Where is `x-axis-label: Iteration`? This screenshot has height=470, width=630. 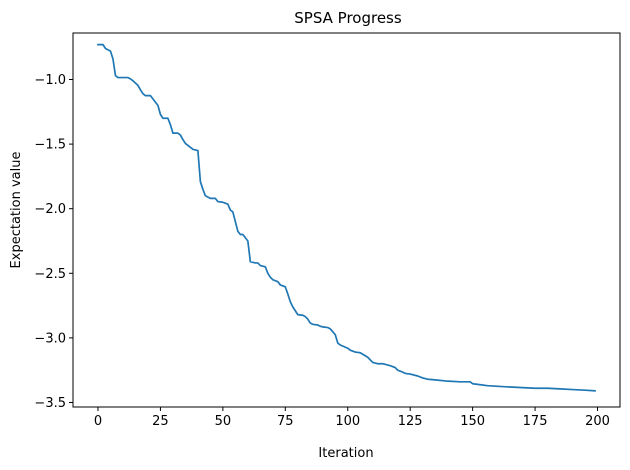 x-axis-label: Iteration is located at coordinates (345, 453).